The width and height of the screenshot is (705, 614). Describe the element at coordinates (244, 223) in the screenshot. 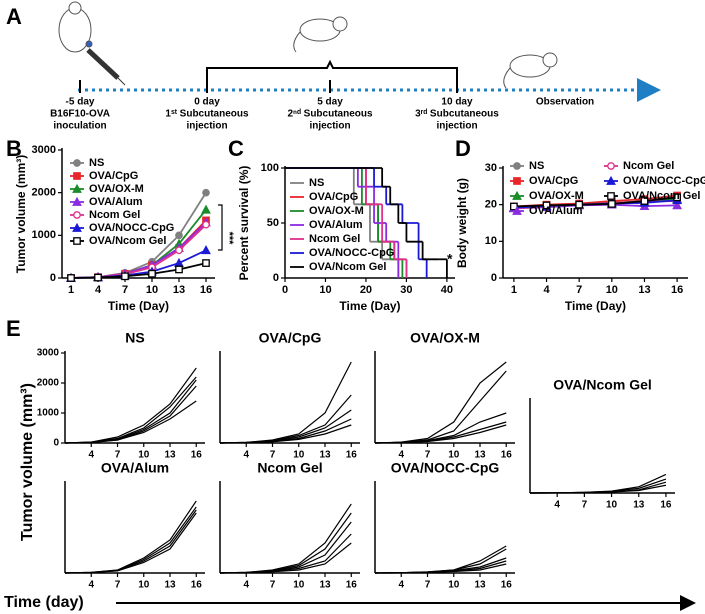

I see `y-axis-title: Percent survival (%)` at that location.